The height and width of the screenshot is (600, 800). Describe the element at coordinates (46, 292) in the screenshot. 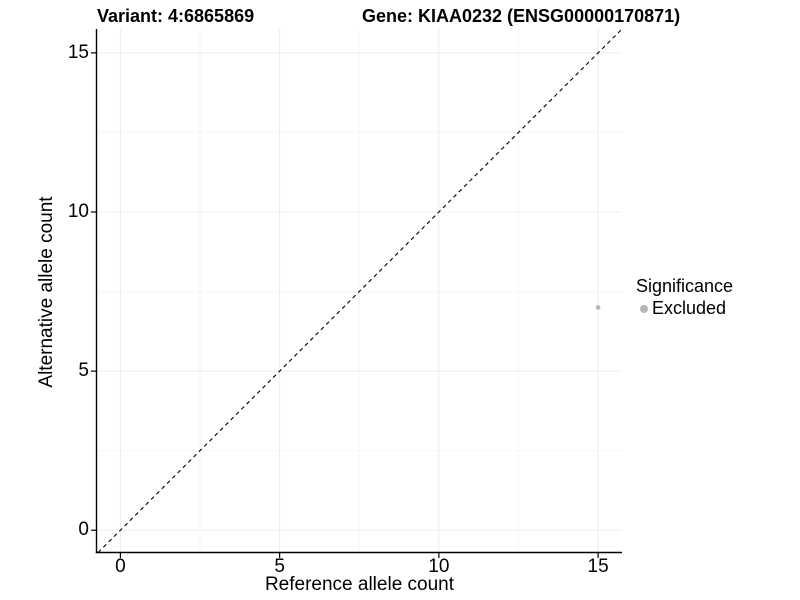

I see `y-axis-title: Alternative allele count` at that location.